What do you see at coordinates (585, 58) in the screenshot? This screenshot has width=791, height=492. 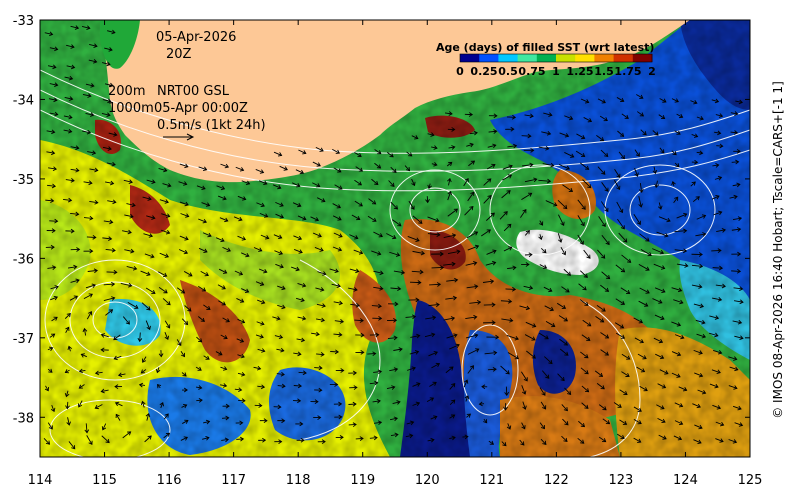 I see `colorbar-swatch` at bounding box center [585, 58].